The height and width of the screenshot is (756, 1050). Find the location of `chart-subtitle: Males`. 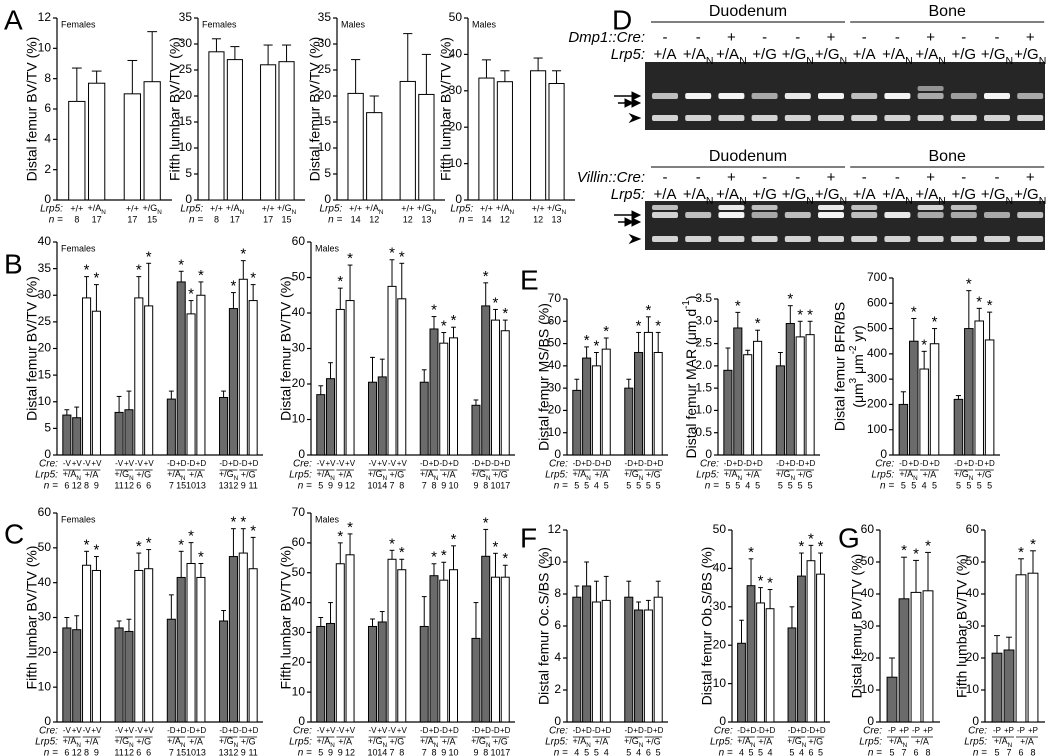

chart-subtitle: Males is located at coordinates (484, 24).